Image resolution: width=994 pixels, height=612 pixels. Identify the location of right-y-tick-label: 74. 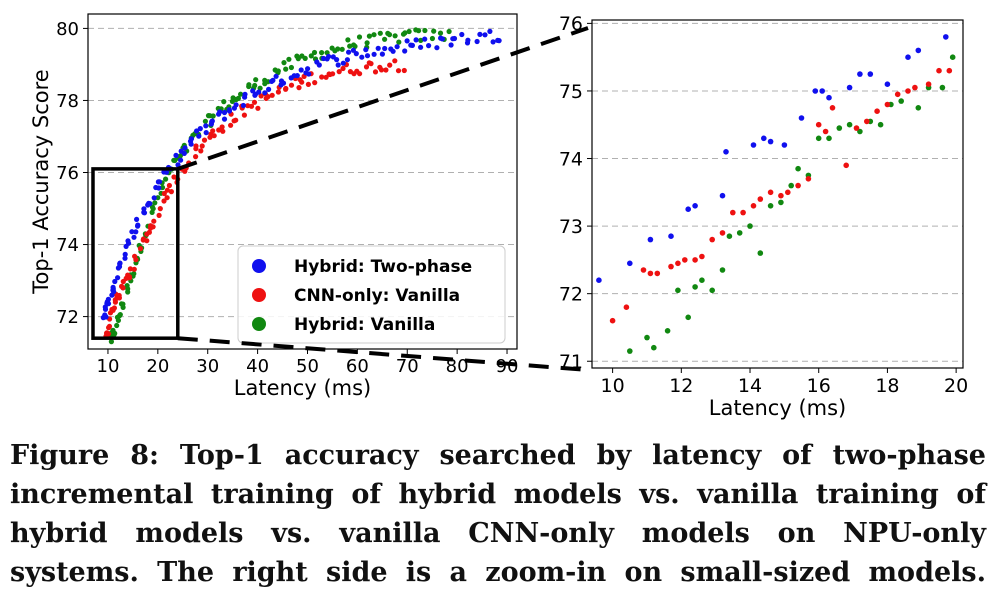
(571, 159).